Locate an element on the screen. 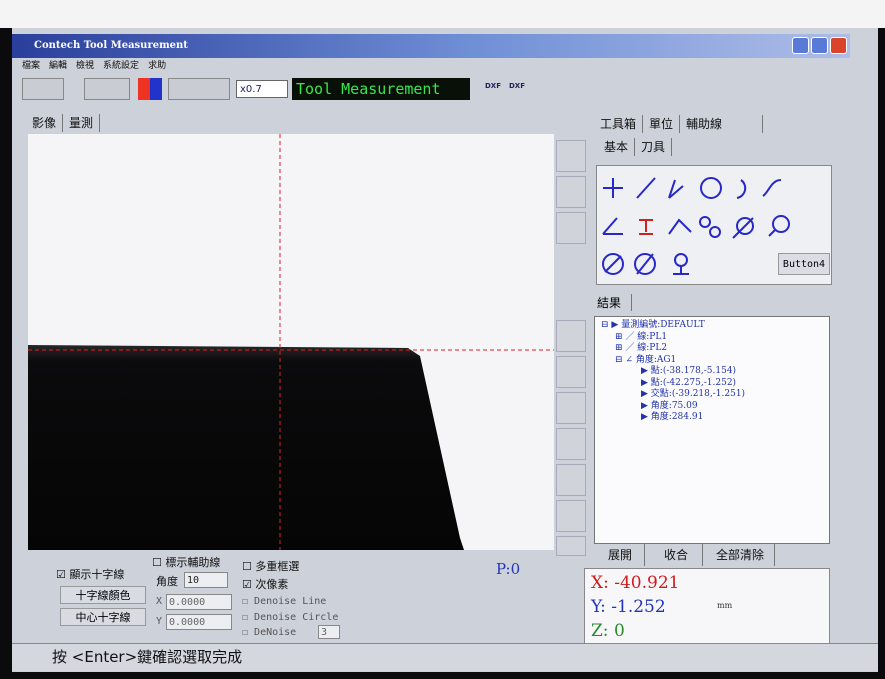 This screenshot has height=679, width=885. expand-button: 展開 is located at coordinates (620, 555).